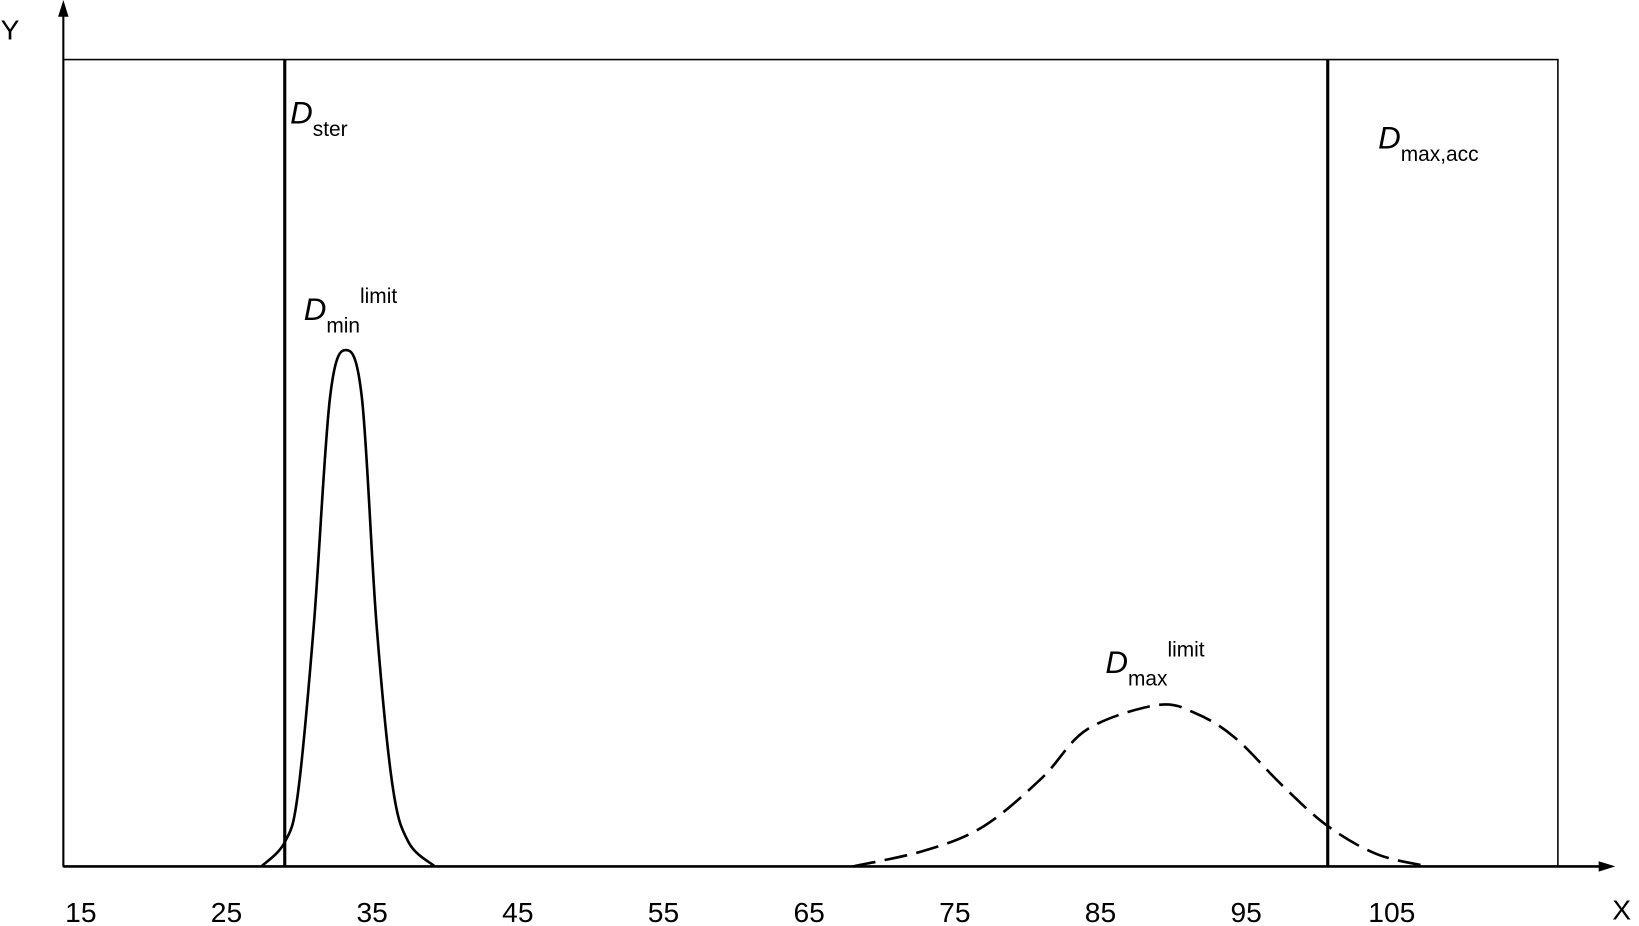 The image size is (1639, 926). What do you see at coordinates (80, 911) in the screenshot?
I see `x-tick-label: 15` at bounding box center [80, 911].